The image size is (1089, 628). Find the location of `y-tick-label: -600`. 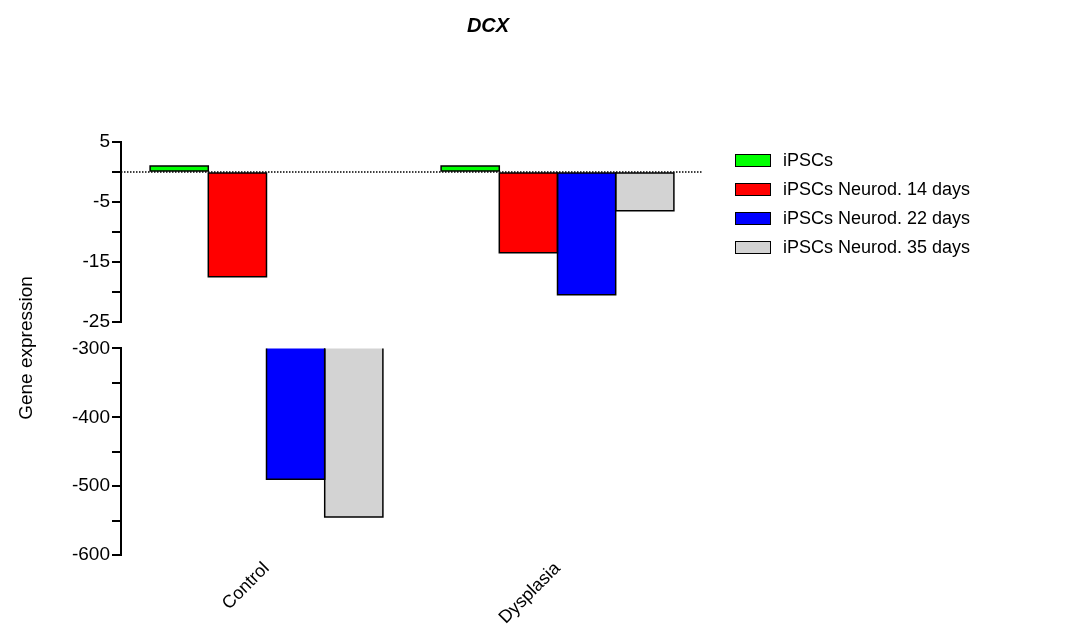

y-tick-label: -600 is located at coordinates (90, 554).